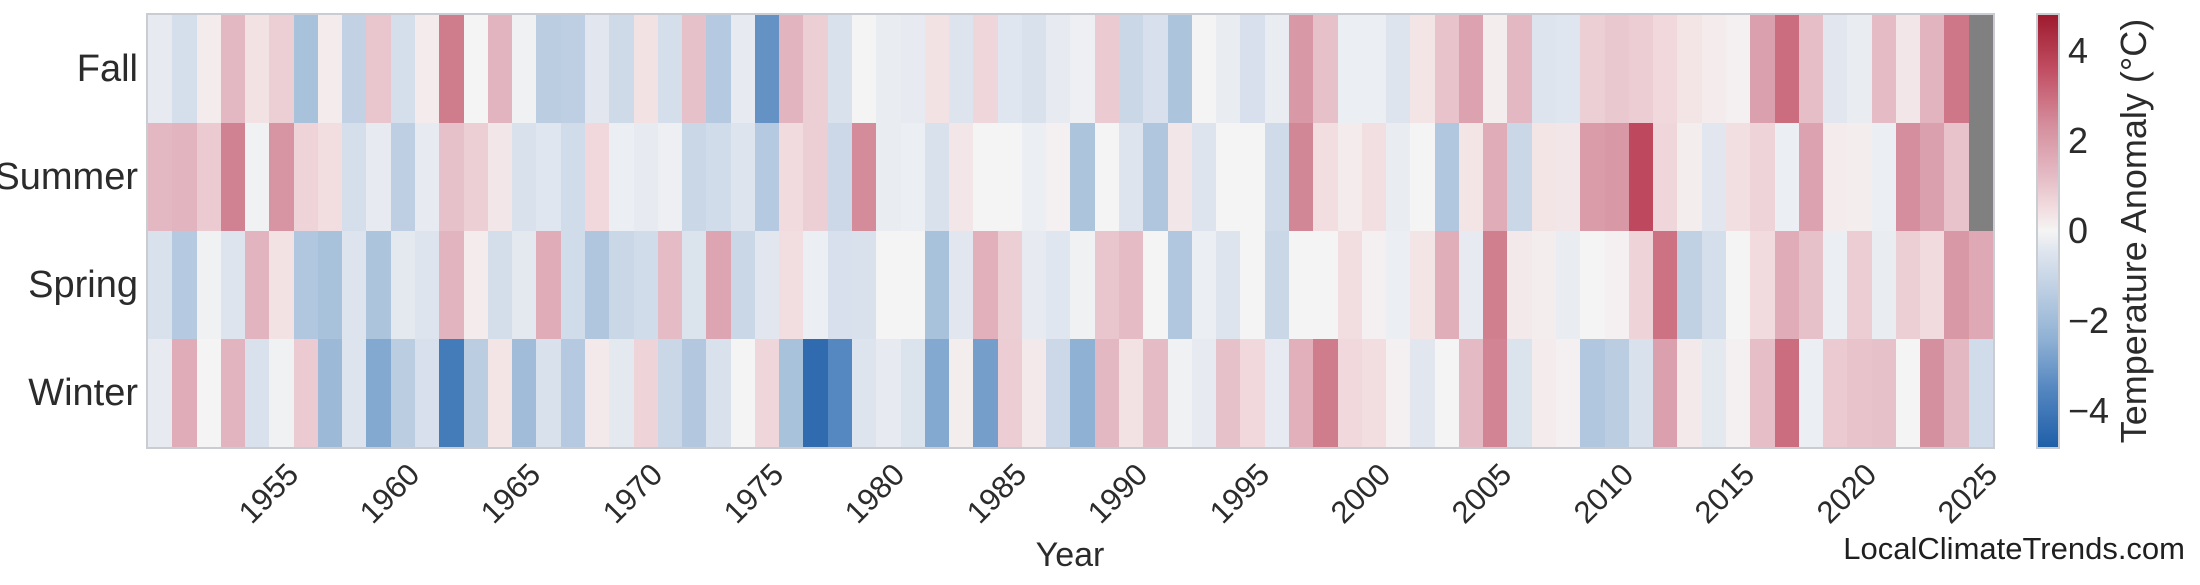 This screenshot has height=585, width=2200. I want to click on x-tick-label: 1980, so click(875, 493).